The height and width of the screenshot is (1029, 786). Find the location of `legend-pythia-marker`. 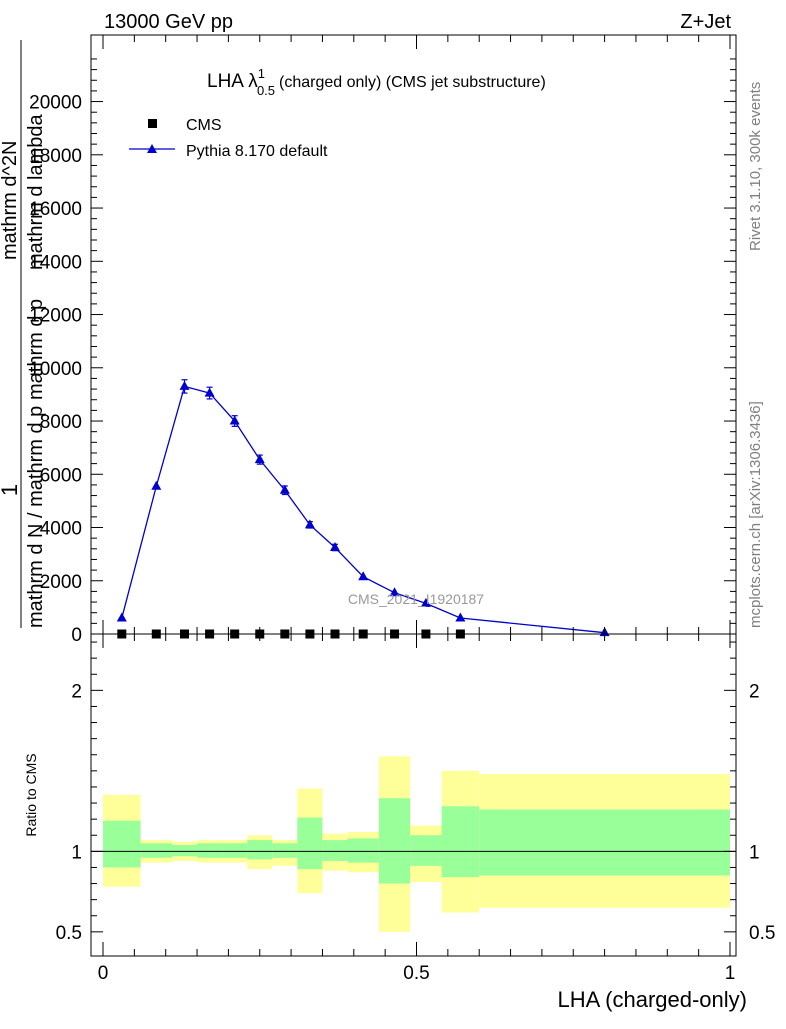

legend-pythia-marker is located at coordinates (152, 148).